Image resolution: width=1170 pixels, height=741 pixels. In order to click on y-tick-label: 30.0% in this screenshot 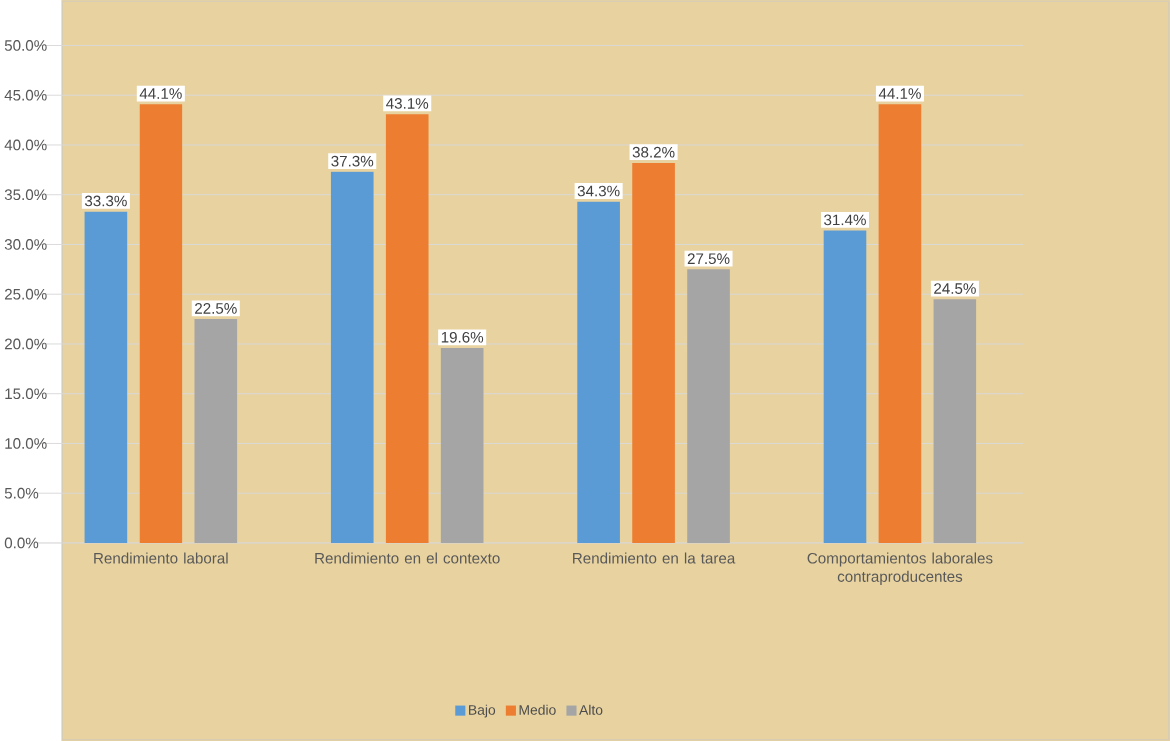, I will do `click(25, 244)`.